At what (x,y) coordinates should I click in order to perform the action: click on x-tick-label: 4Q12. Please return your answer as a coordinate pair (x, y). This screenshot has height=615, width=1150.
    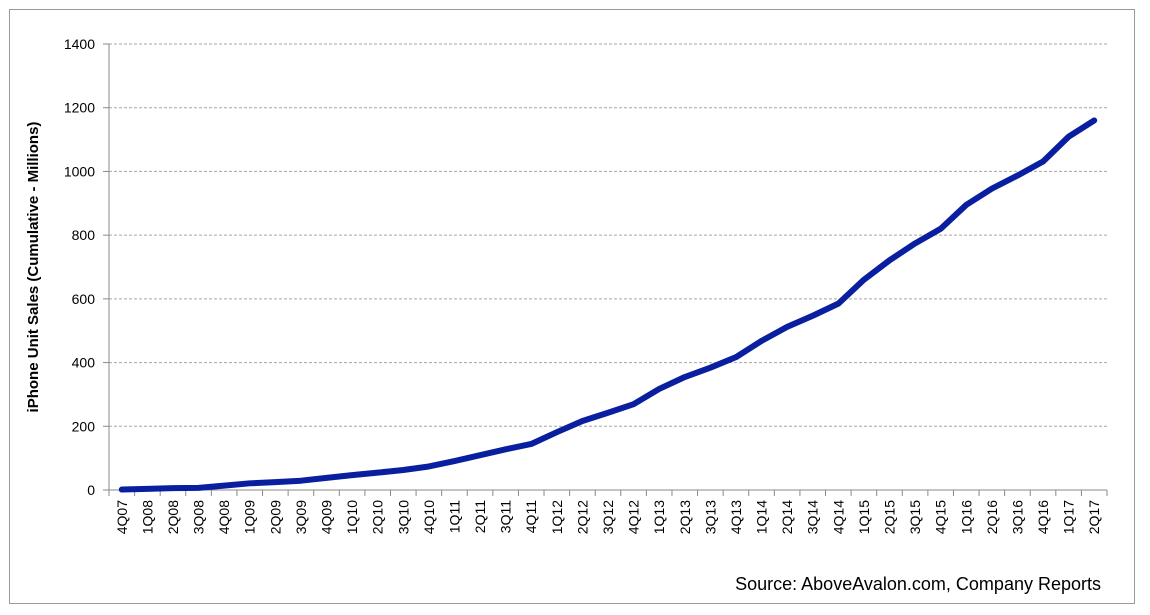
    Looking at the image, I should click on (634, 517).